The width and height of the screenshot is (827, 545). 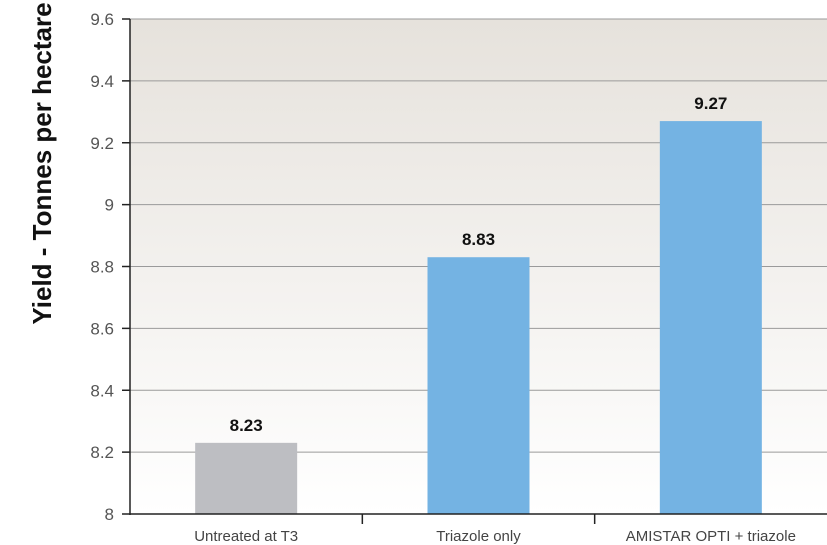 I want to click on y-tick-label: 8, so click(x=109, y=514).